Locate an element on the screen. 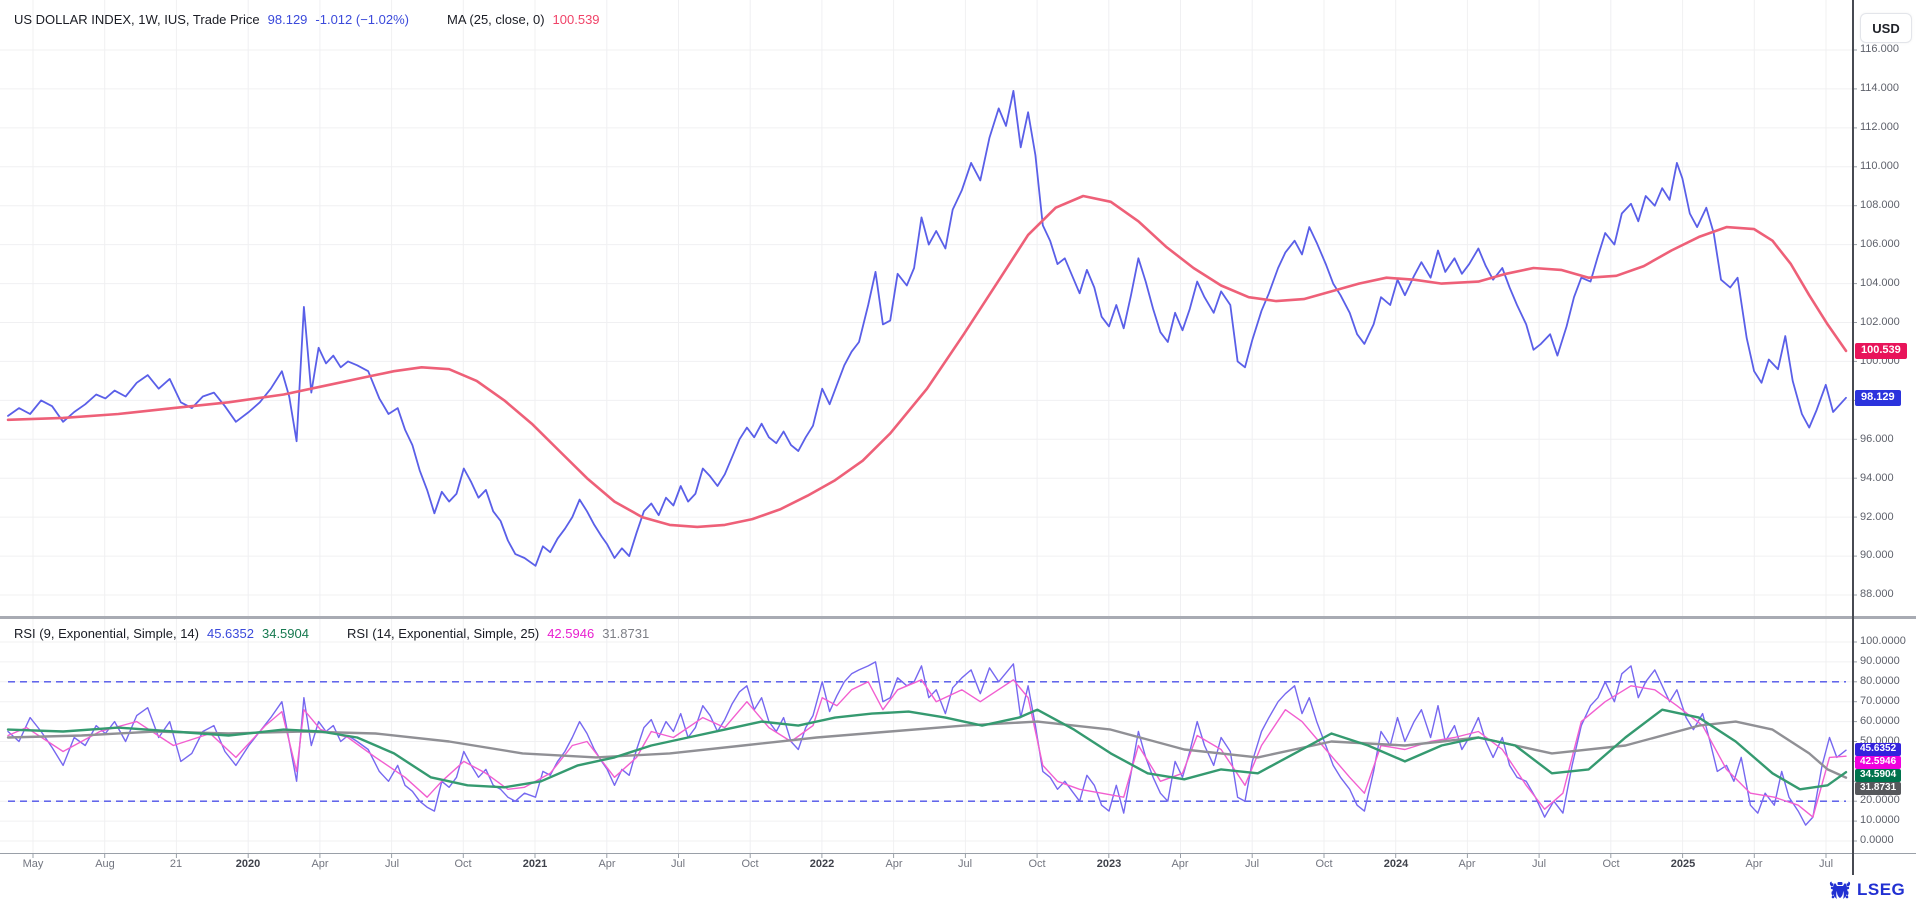 This screenshot has width=1916, height=905. price-tick: 114.000 is located at coordinates (1879, 88).